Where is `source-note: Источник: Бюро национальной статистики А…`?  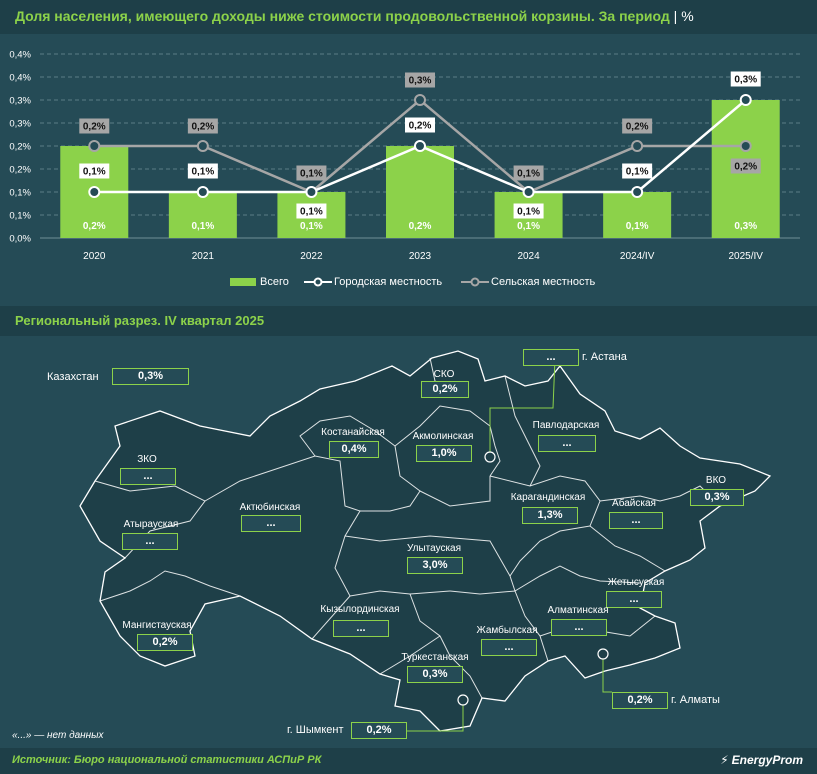
source-note: Источник: Бюро национальной статистики А… is located at coordinates (167, 760).